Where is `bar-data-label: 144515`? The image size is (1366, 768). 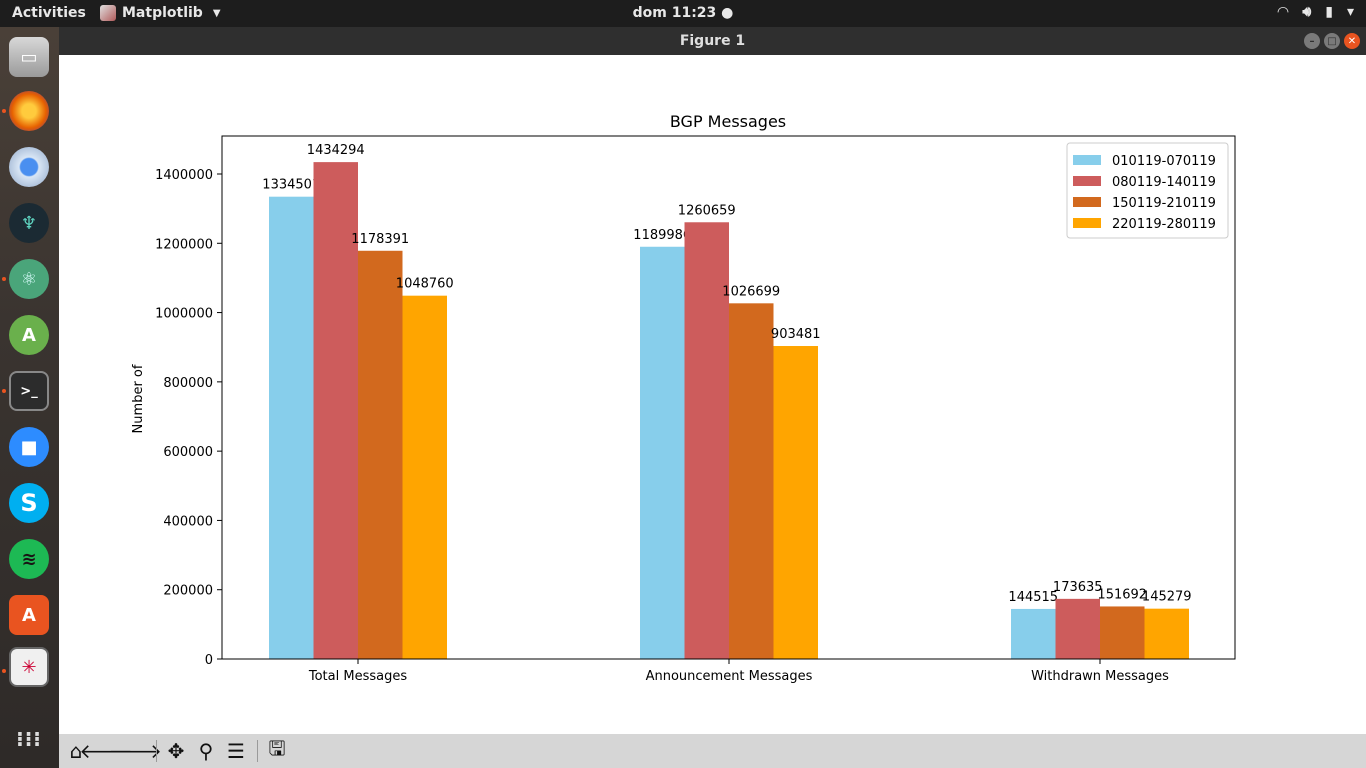 bar-data-label: 144515 is located at coordinates (1033, 597).